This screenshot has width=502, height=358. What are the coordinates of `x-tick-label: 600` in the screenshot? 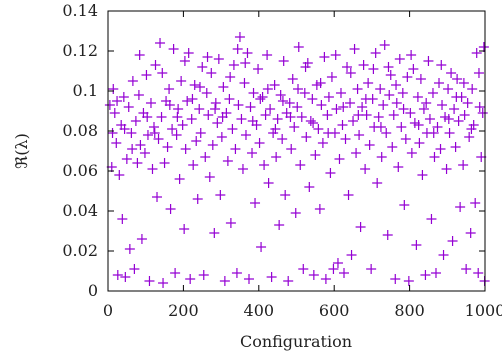 It's located at (334, 310).